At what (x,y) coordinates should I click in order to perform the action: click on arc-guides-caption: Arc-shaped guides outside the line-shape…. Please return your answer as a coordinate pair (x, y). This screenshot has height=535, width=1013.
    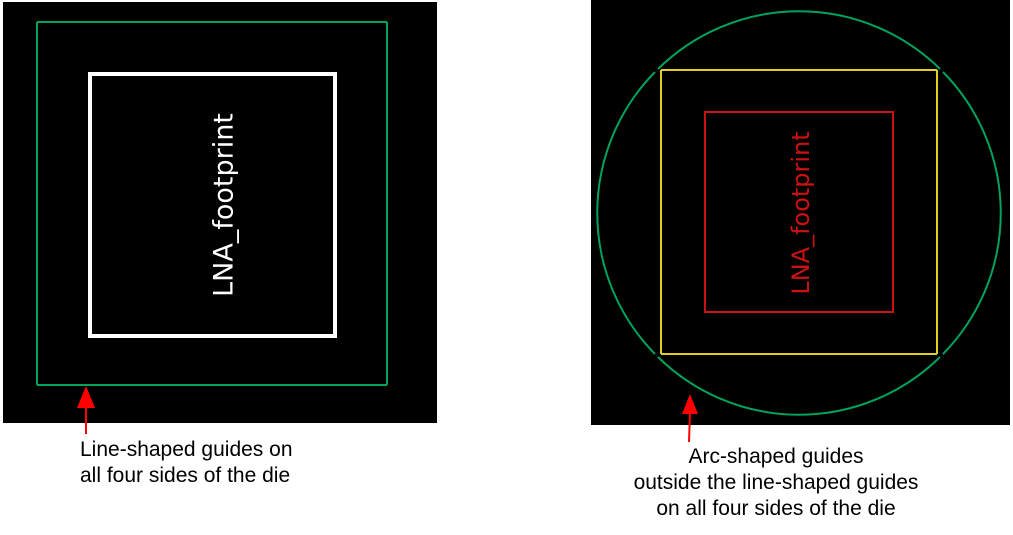
    Looking at the image, I should click on (776, 483).